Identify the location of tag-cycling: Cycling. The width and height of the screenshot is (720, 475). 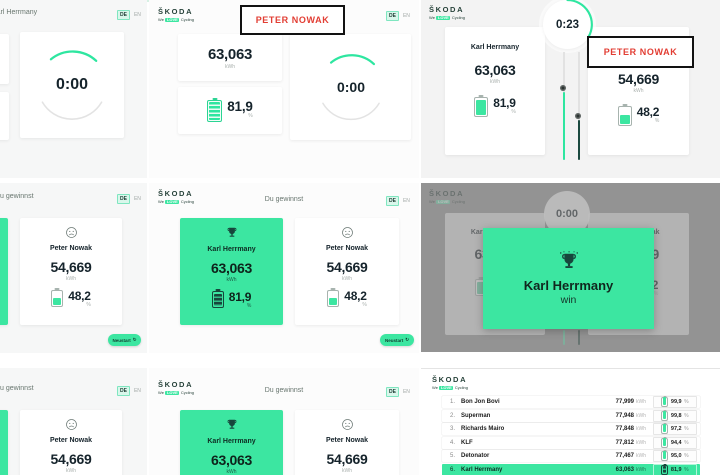
(458, 17).